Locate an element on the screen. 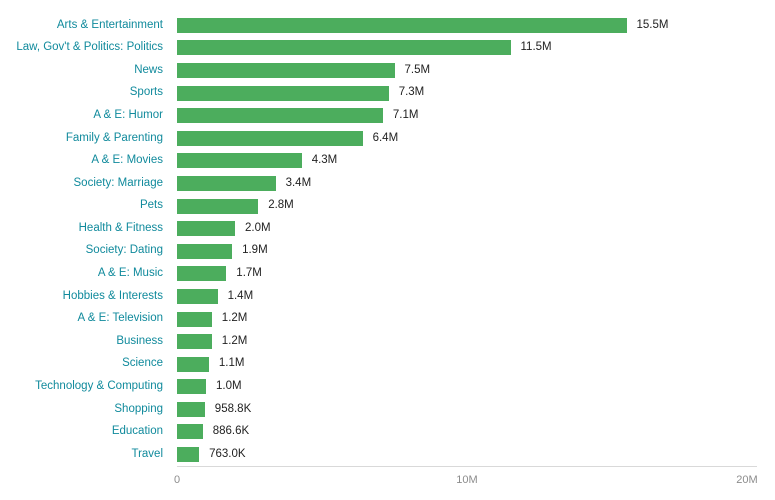 This screenshot has width=775, height=500. value-label: 1.1M is located at coordinates (231, 363).